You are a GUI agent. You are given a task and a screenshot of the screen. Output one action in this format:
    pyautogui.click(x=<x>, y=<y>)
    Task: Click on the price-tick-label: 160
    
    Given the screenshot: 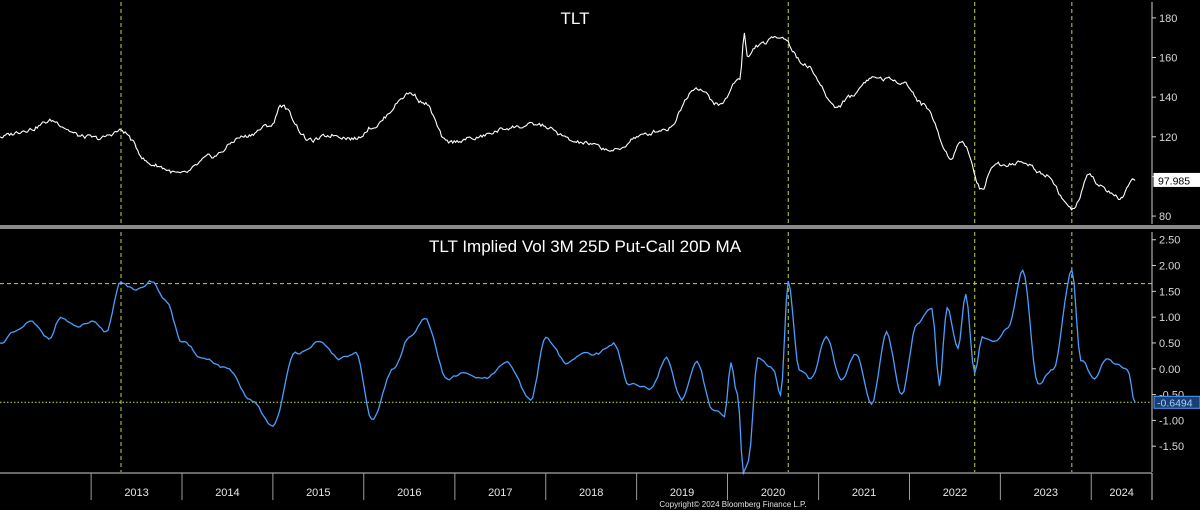 What is the action you would take?
    pyautogui.click(x=1168, y=59)
    